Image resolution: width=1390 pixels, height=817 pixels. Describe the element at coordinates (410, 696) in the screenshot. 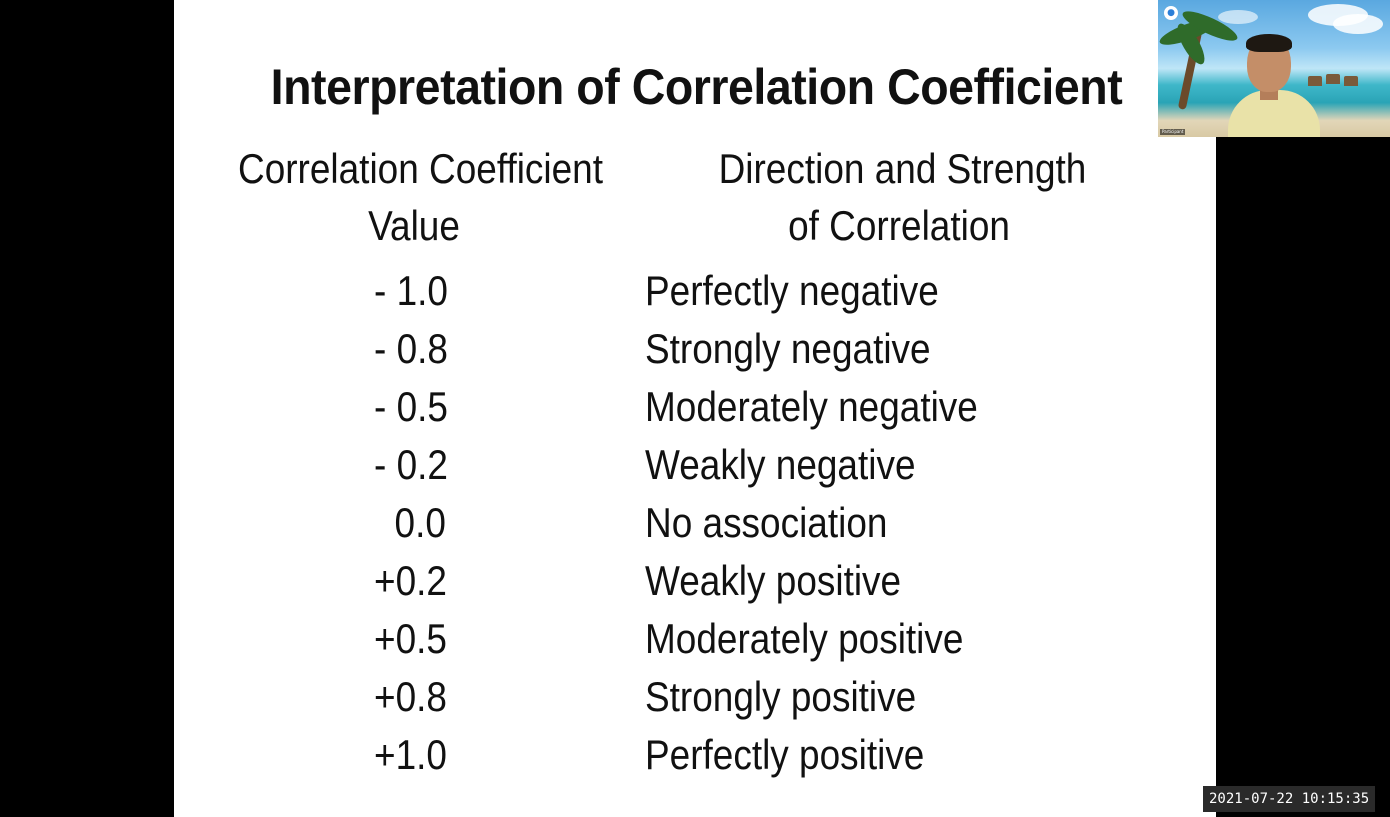

I see `coefficient-value: +0.8` at that location.